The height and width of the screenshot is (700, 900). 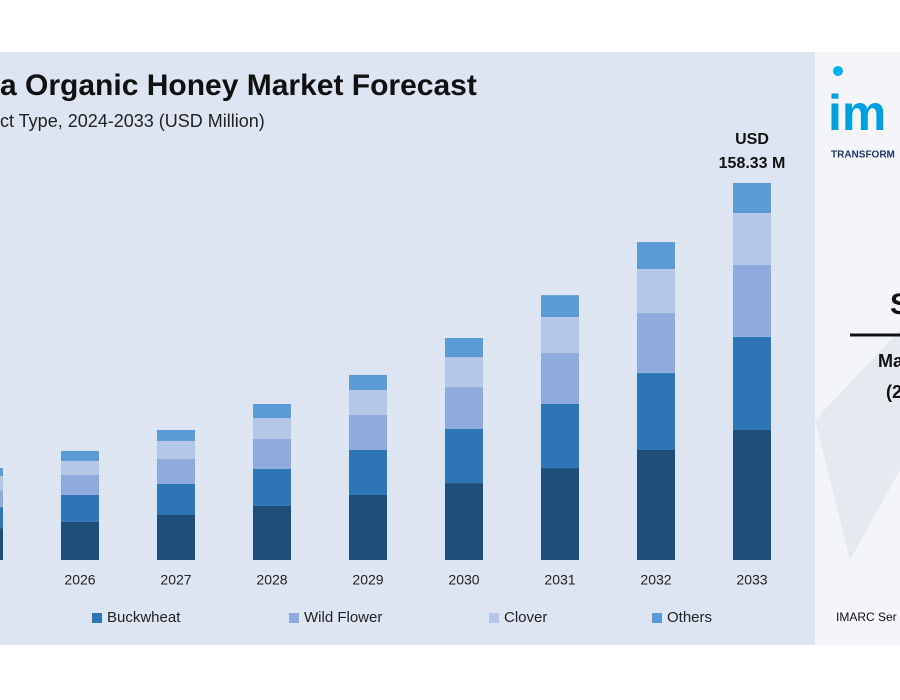 I want to click on side-decor, so click(x=857, y=445).